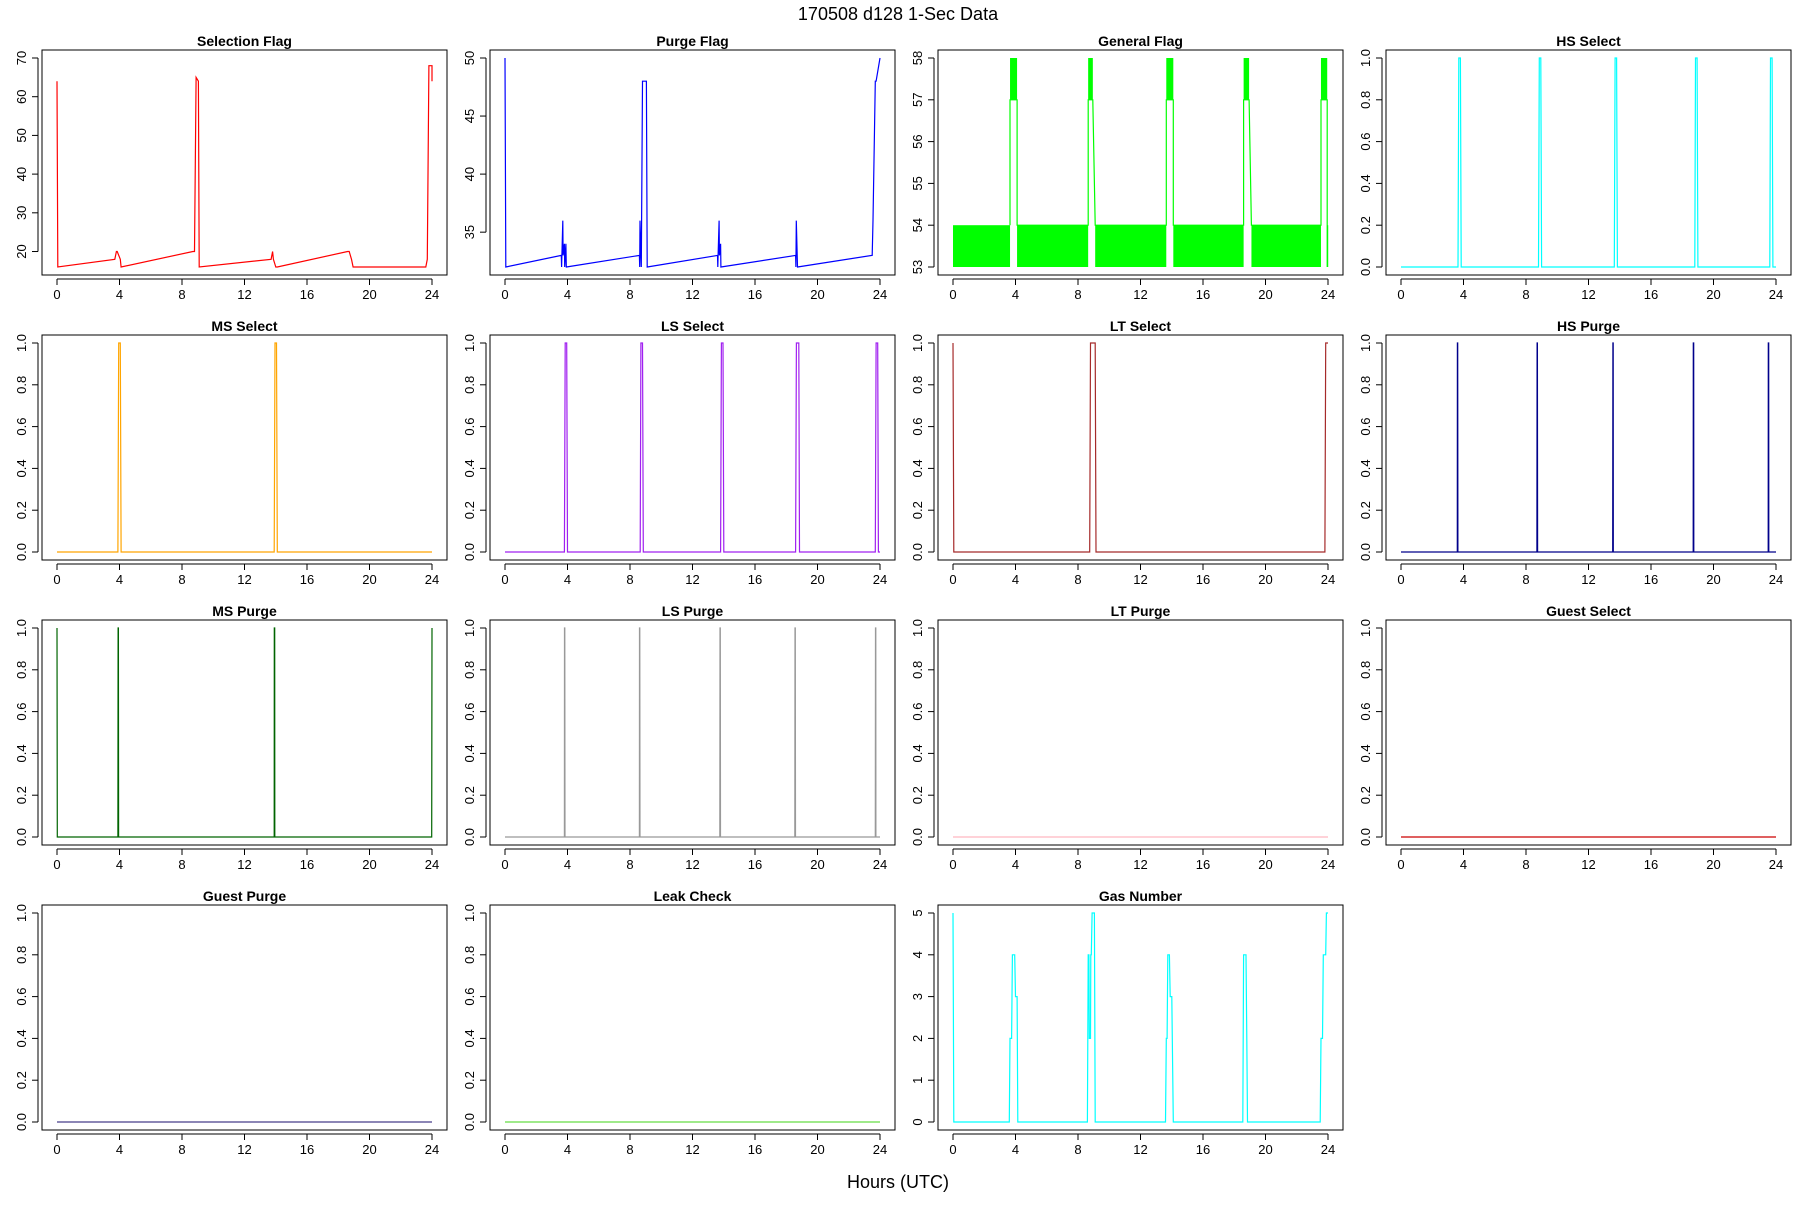 This screenshot has height=1205, width=1800. Describe the element at coordinates (469, 116) in the screenshot. I see `y-tick-label: 45` at that location.